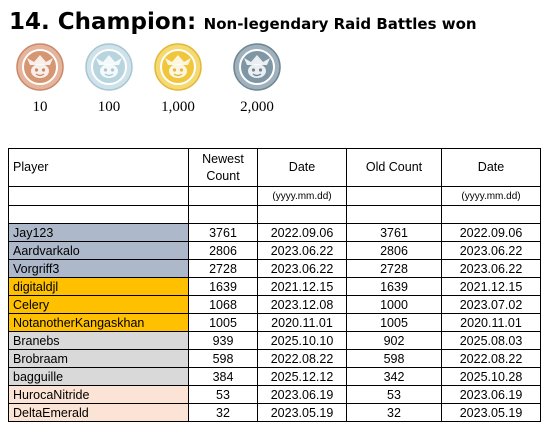  Describe the element at coordinates (257, 107) in the screenshot. I see `medal-label-platinum: 2,000` at that location.